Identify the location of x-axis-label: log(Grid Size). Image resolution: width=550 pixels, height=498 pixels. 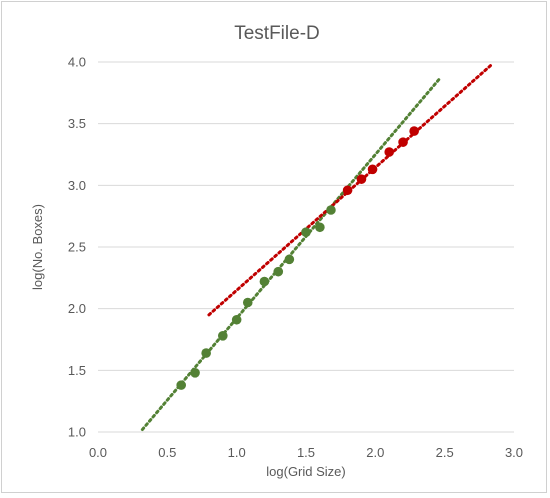
(305, 471).